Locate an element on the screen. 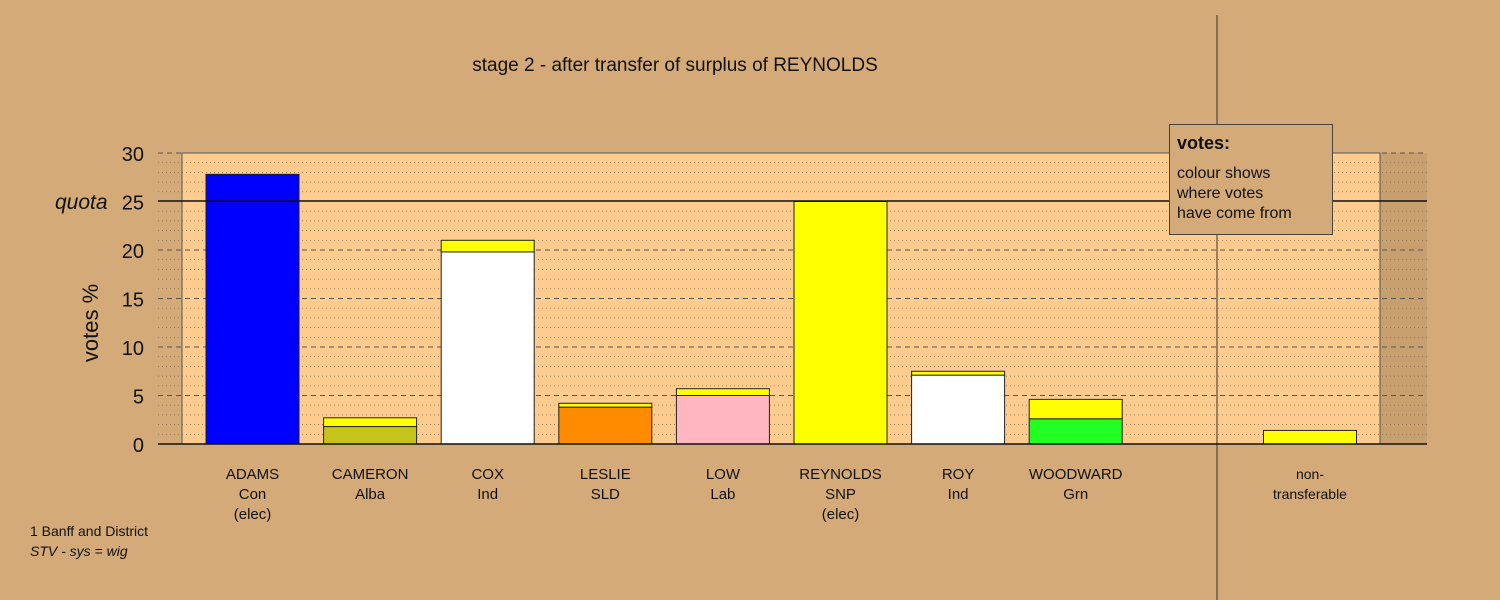 The height and width of the screenshot is (600, 1500). y-tick-label: 5 is located at coordinates (138, 398).